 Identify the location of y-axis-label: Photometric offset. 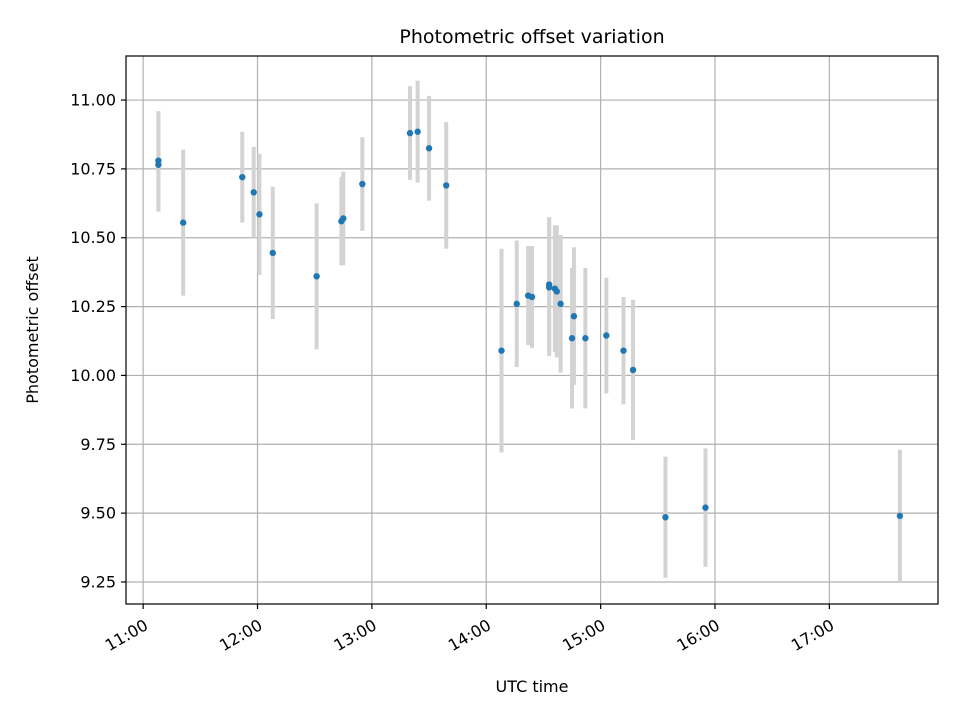
(32, 330).